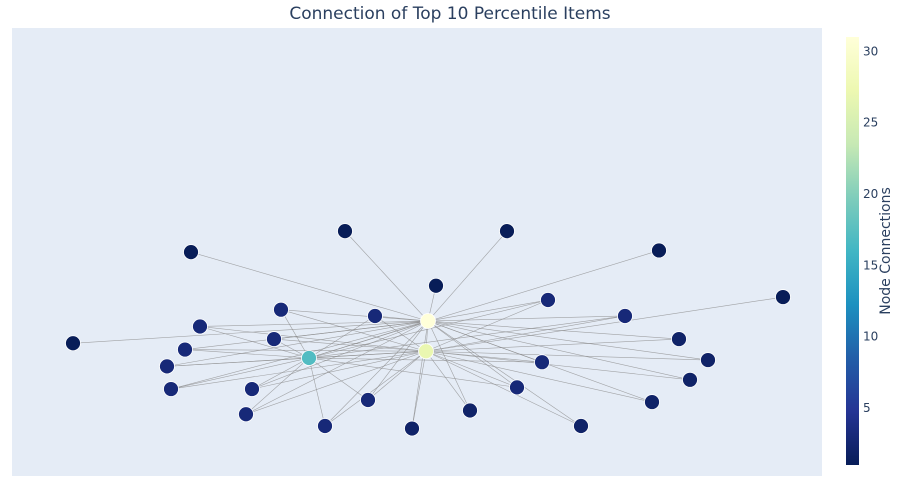 This screenshot has height=489, width=900. Describe the element at coordinates (526, 318) in the screenshot. I see `edge-h1-n10` at that location.